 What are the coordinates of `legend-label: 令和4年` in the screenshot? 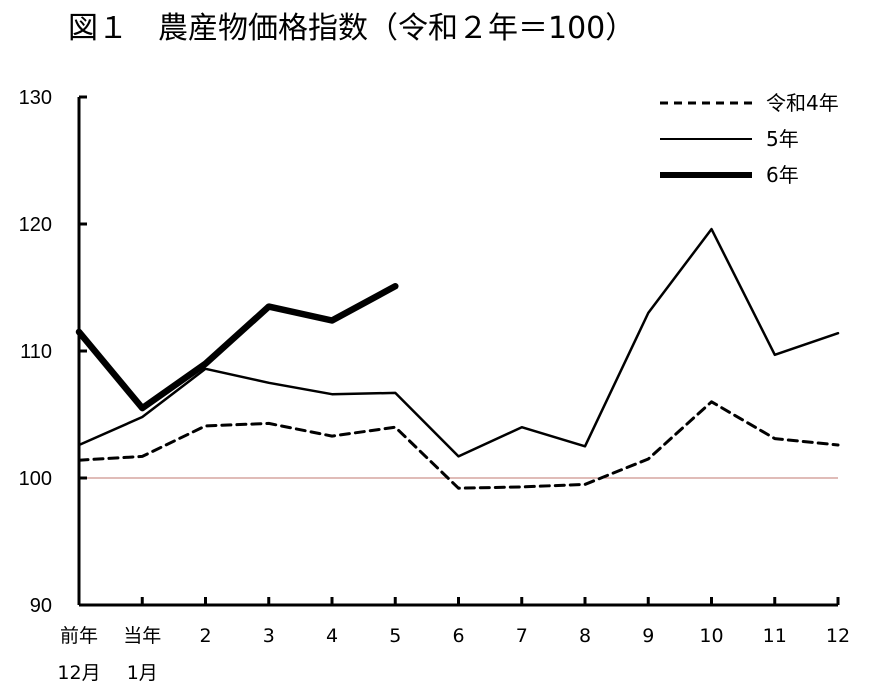 It's located at (802, 103).